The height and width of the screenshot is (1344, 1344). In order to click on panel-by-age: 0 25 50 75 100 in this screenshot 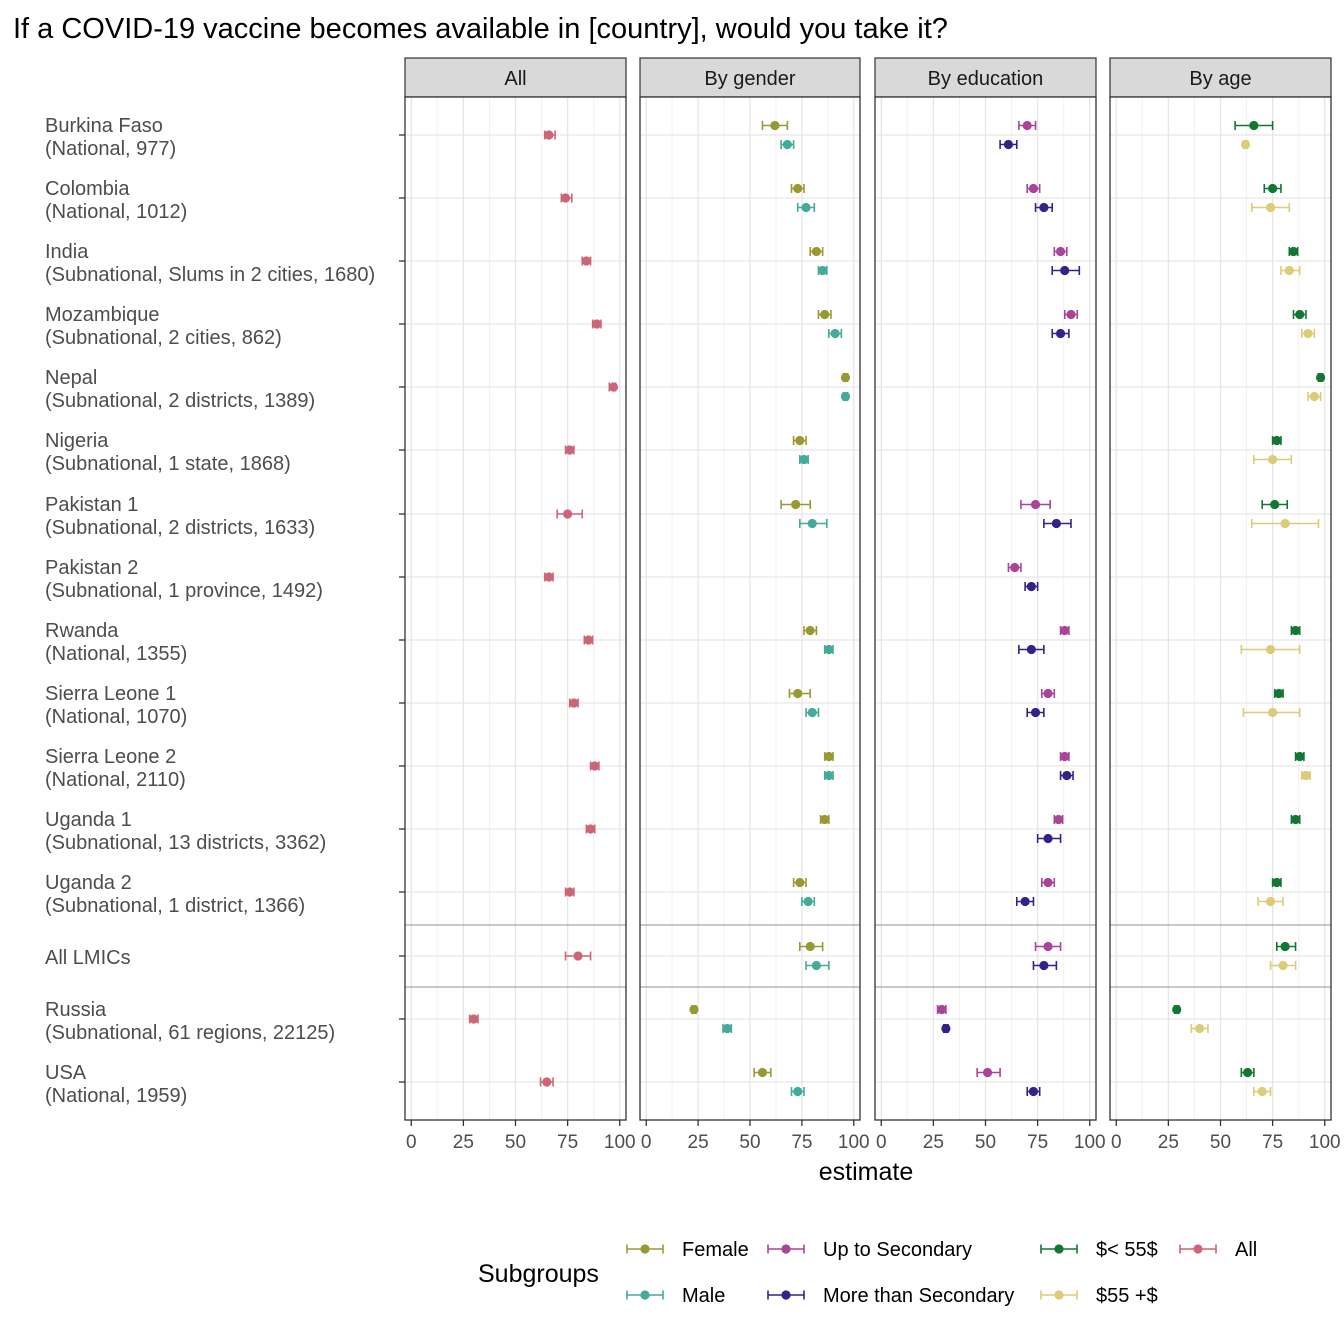, I will do `click(1225, 624)`.